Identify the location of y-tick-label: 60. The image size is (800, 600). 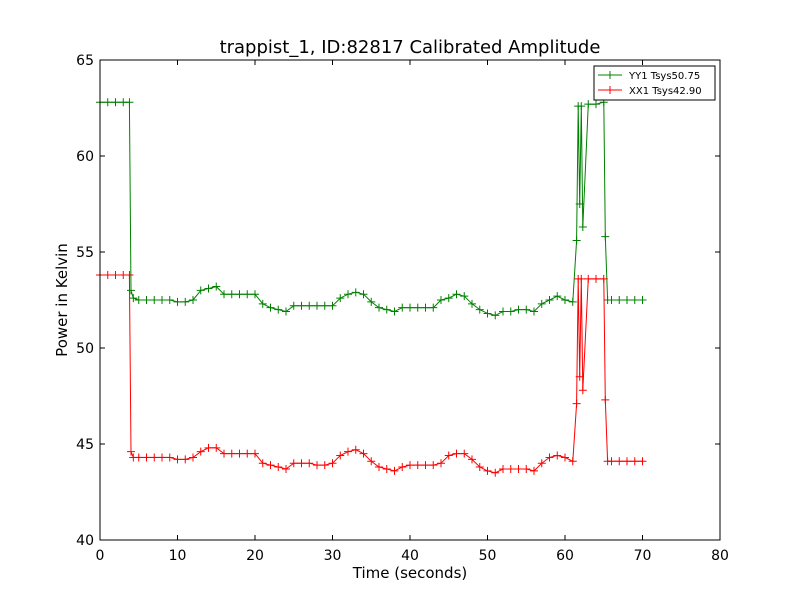
(85, 157).